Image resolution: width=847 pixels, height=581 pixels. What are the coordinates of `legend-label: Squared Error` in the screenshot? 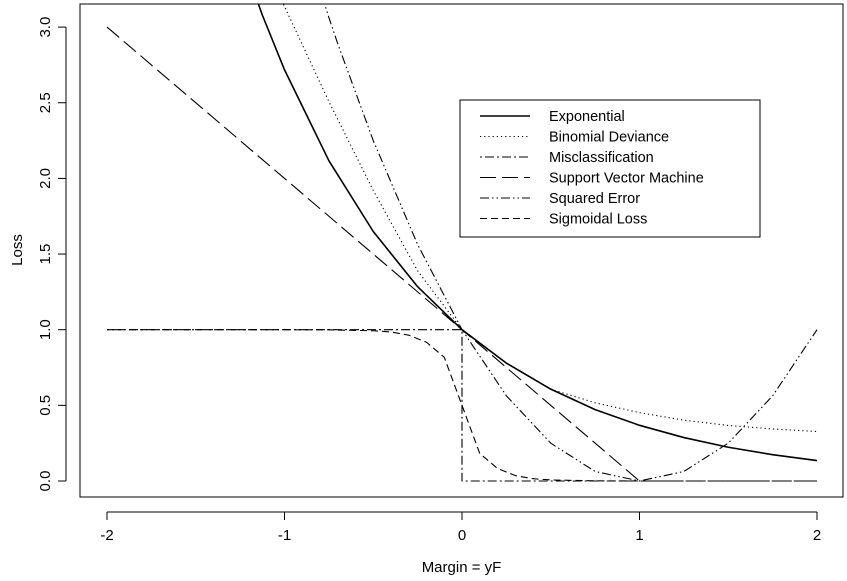 It's located at (594, 199).